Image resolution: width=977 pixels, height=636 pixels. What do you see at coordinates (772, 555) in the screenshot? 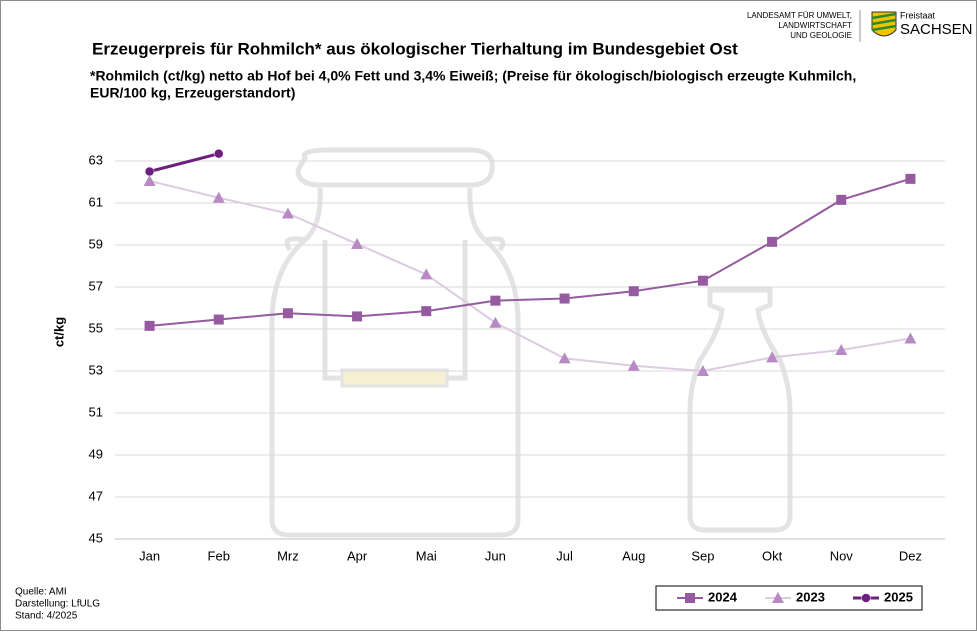
I see `x-tick-label: Okt` at bounding box center [772, 555].